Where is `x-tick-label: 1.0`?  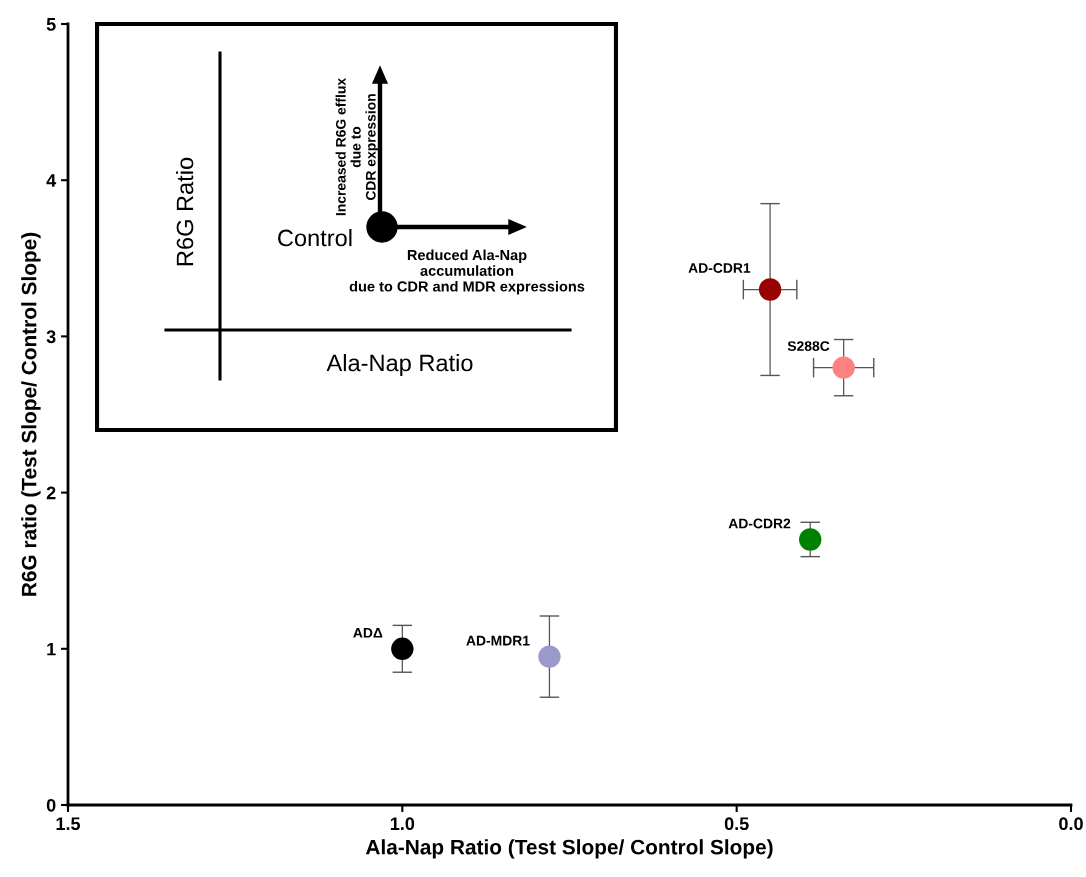
x-tick-label: 1.0 is located at coordinates (402, 824).